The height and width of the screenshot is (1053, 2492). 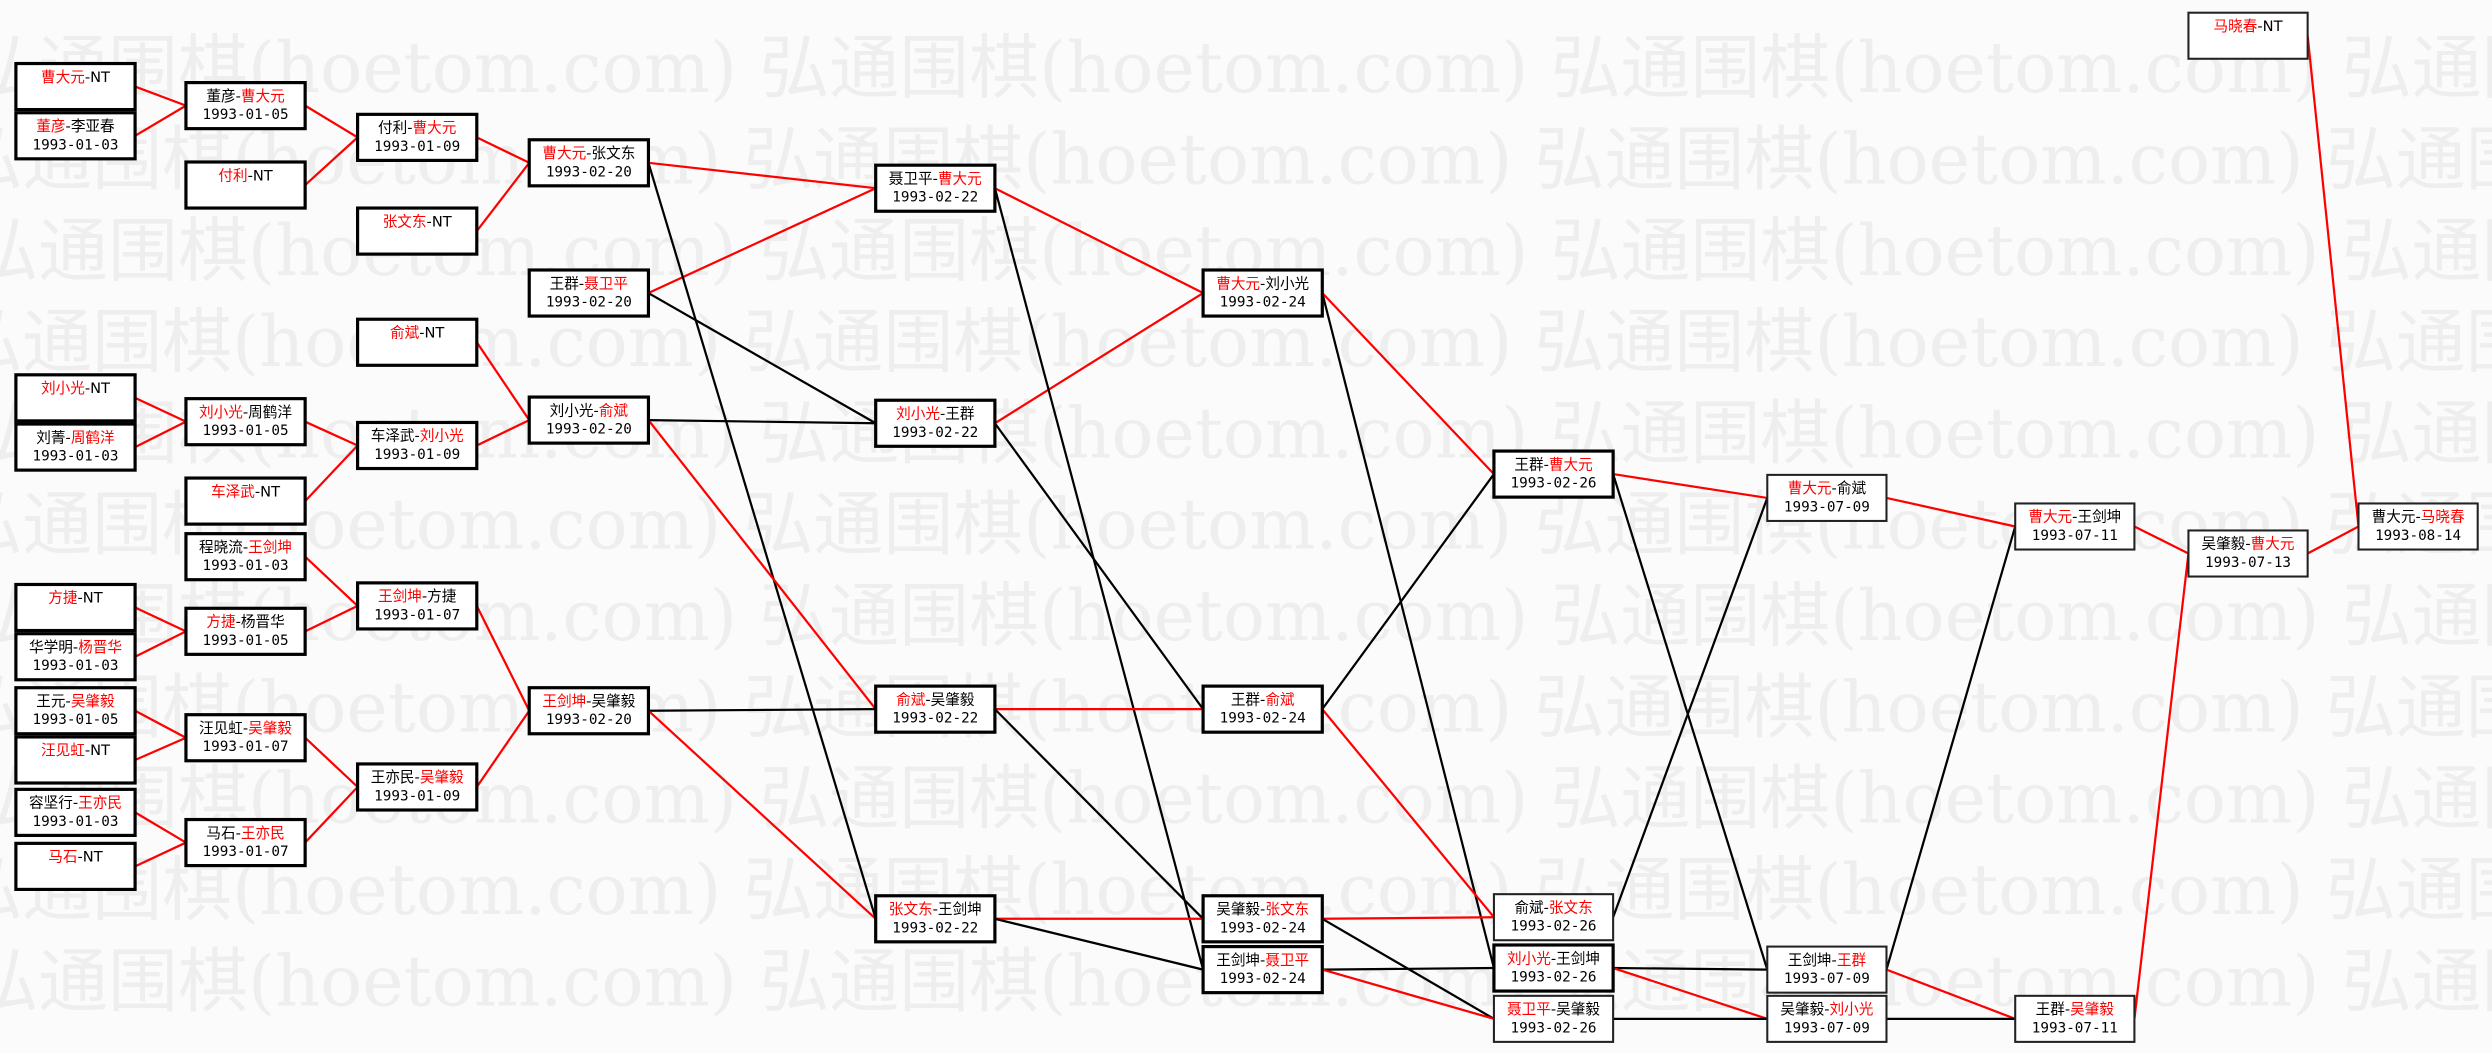 What do you see at coordinates (245, 501) in the screenshot?
I see `match-box: 车泽武-NT` at bounding box center [245, 501].